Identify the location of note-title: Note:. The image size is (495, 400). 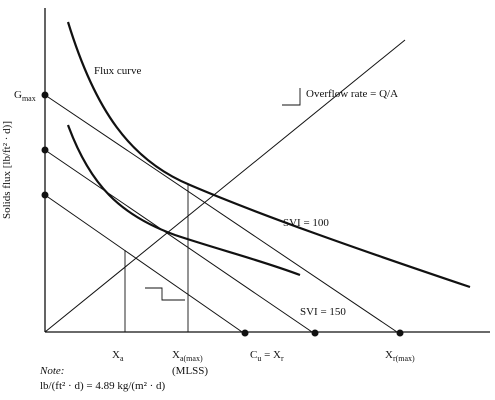
(51, 371).